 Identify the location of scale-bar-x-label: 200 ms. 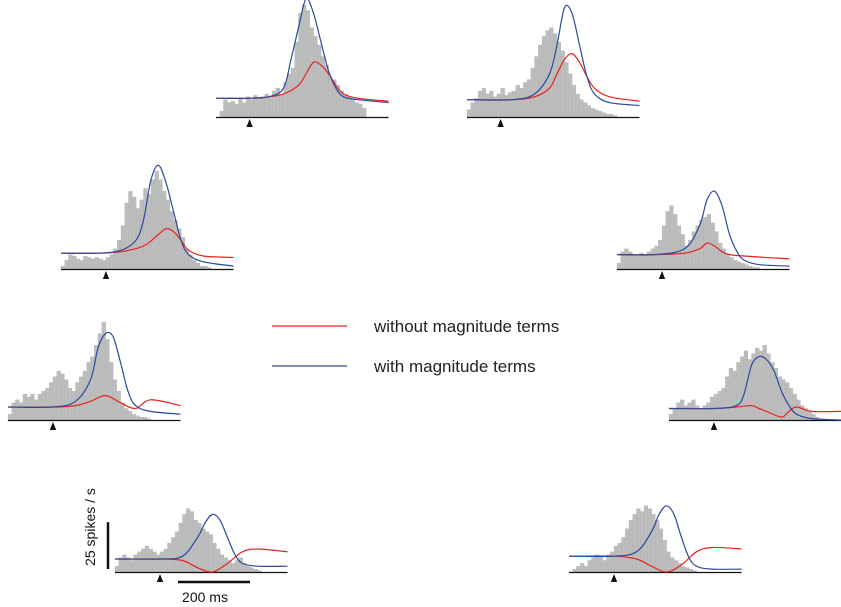
(205, 597).